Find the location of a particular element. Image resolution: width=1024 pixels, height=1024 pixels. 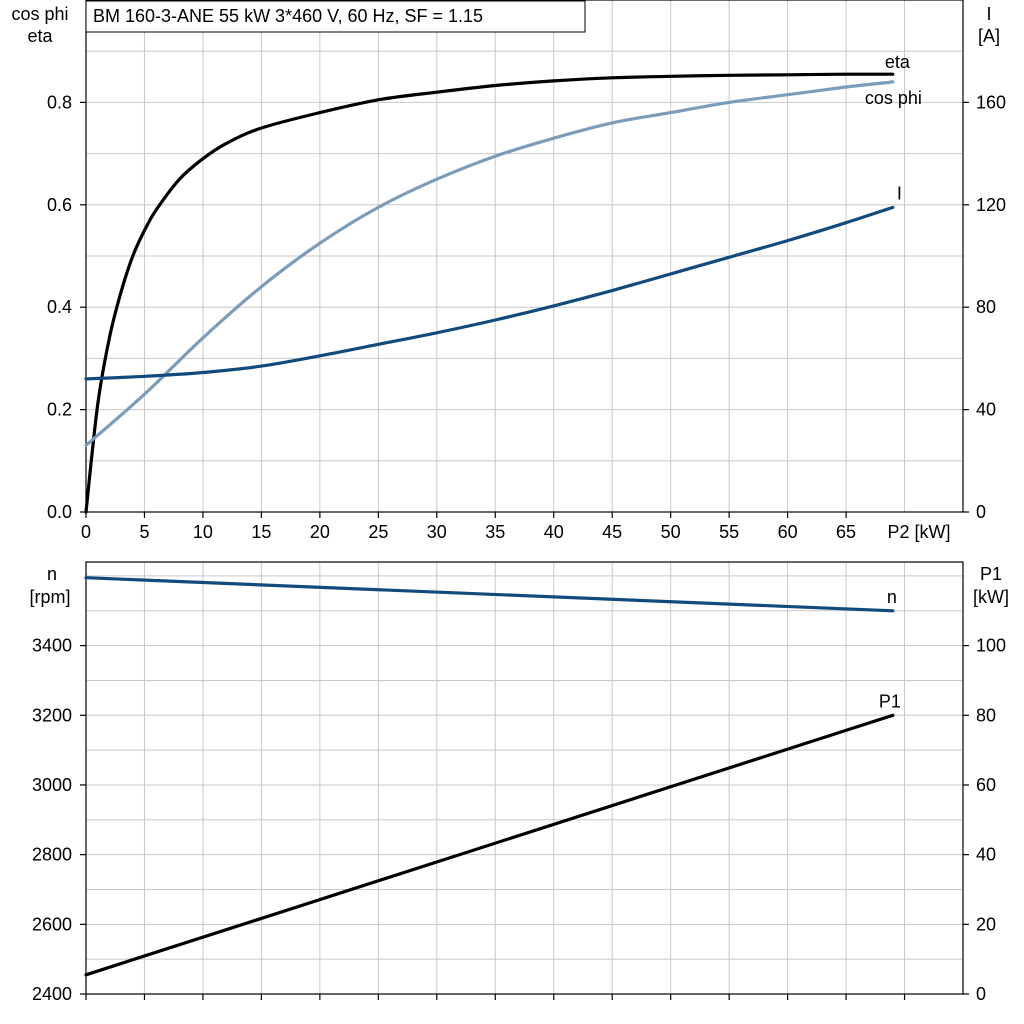

n-curve is located at coordinates (489, 594).